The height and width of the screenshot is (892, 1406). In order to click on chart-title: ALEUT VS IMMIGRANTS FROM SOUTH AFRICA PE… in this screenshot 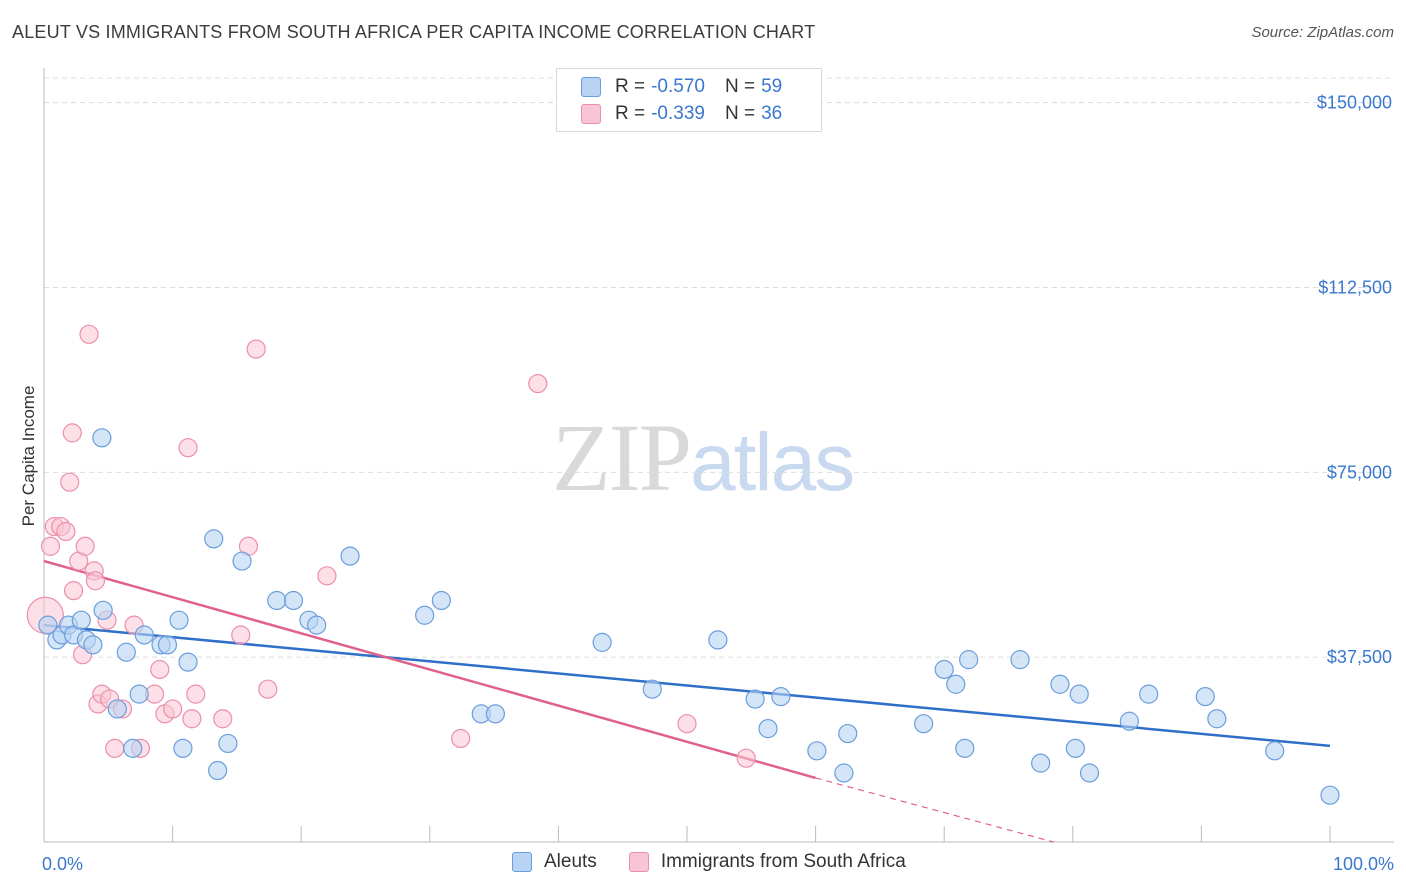, I will do `click(414, 32)`.